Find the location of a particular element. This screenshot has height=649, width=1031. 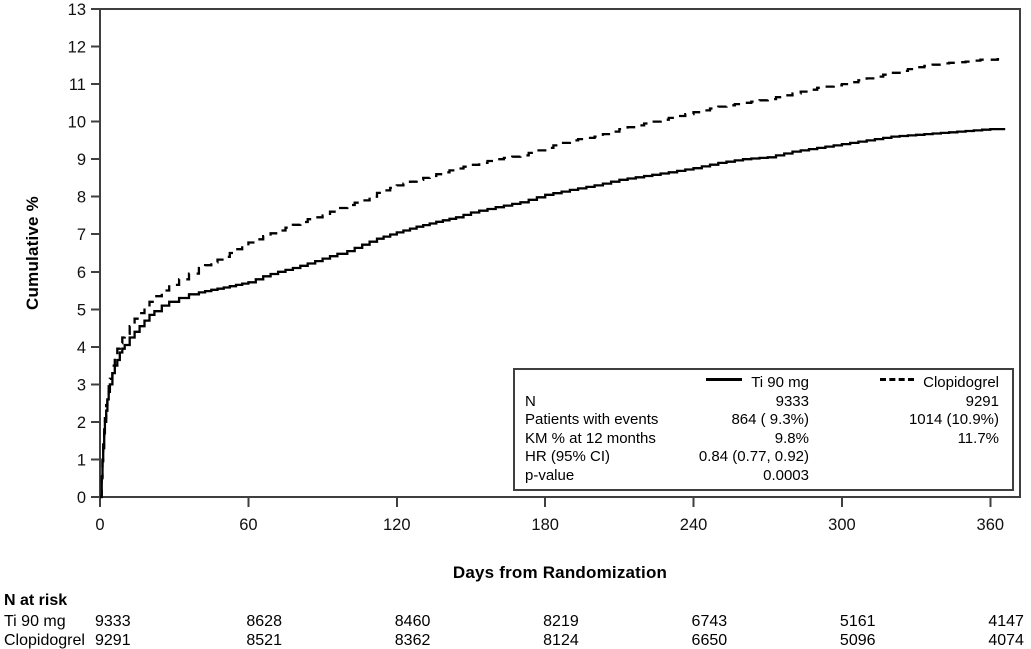

legend-row-km12: KM % at 12 months 9.8% 11.7% is located at coordinates (762, 439).